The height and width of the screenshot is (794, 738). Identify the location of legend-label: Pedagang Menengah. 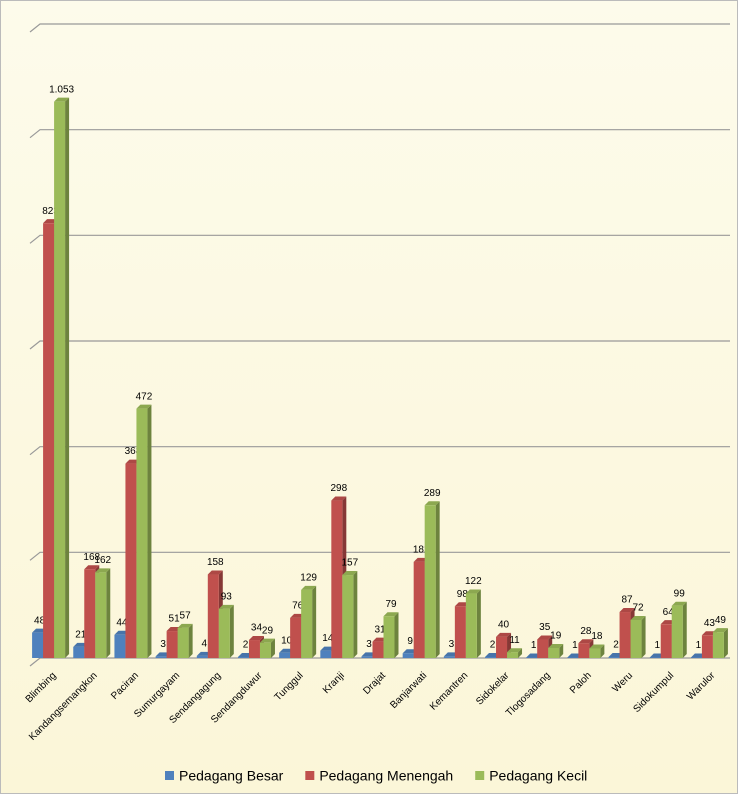
(386, 776).